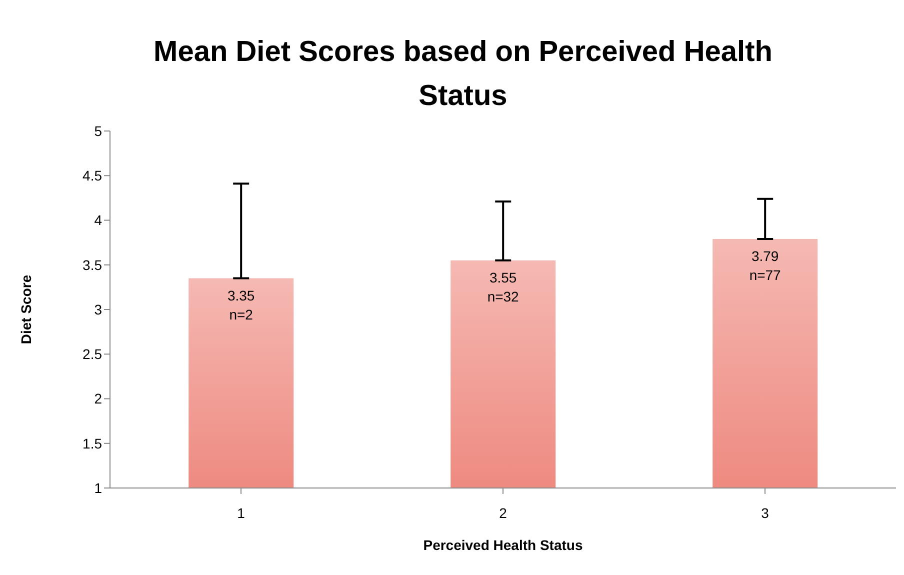 The width and height of the screenshot is (904, 575). I want to click on y-tick-label: 4, so click(98, 220).